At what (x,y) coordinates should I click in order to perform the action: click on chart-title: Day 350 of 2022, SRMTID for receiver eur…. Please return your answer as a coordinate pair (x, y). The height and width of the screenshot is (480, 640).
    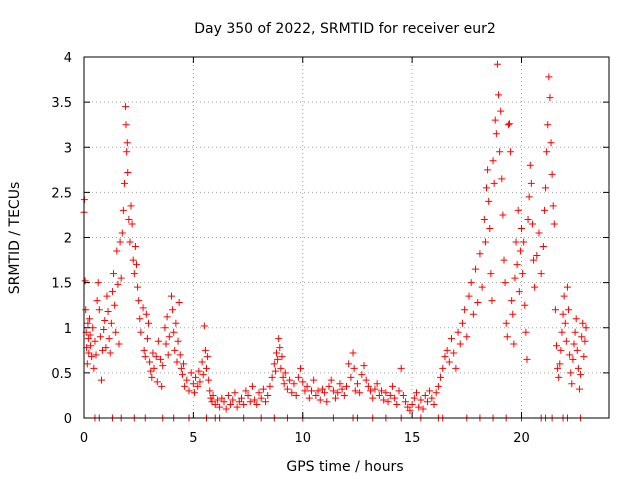
    Looking at the image, I should click on (345, 29).